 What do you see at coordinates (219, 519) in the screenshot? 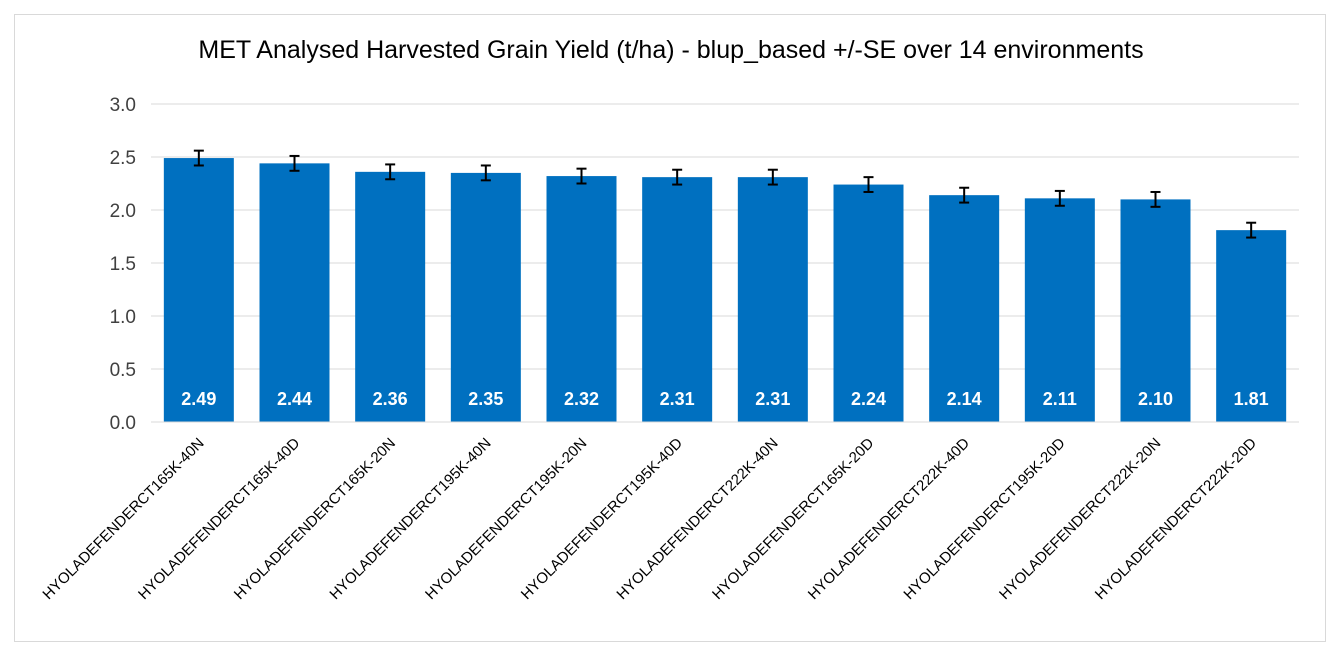
I see `x-tick-label: HYOLADEFENDERCT165K-40D` at bounding box center [219, 519].